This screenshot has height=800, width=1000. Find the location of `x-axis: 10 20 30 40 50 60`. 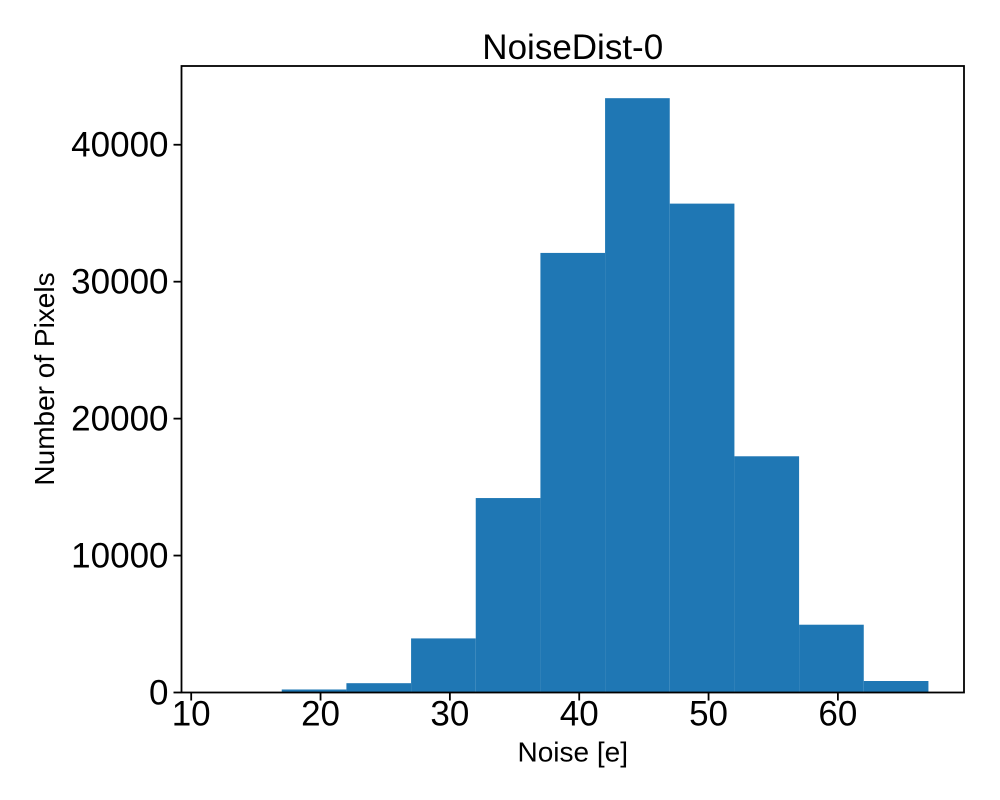

x-axis: 10 20 30 40 50 60 is located at coordinates (514, 713).